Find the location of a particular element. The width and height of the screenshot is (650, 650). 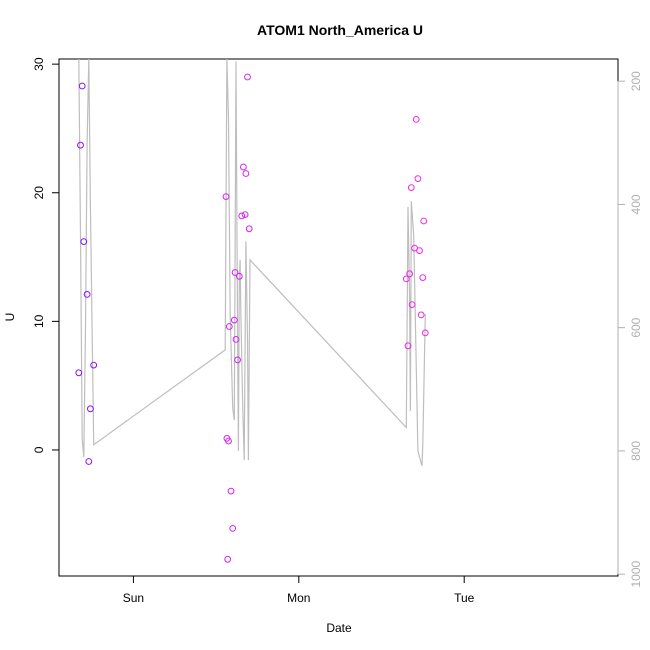

y2-axis: 200 400 600 800 1000 is located at coordinates (630, 329).